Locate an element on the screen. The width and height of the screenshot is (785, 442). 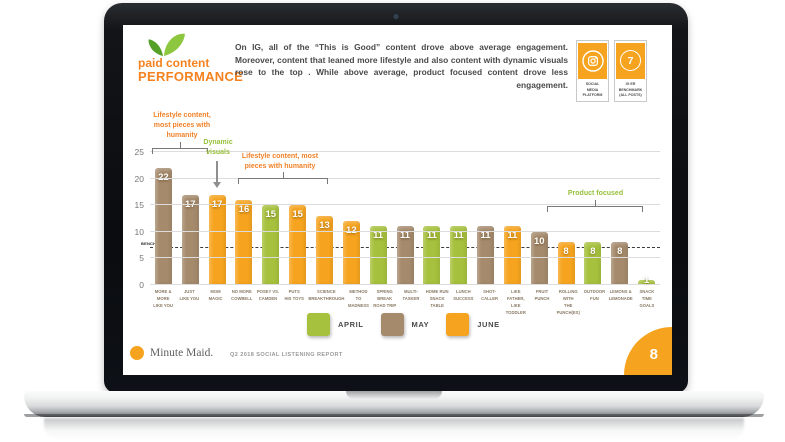
y-axis-tick: 5 is located at coordinates (141, 258).